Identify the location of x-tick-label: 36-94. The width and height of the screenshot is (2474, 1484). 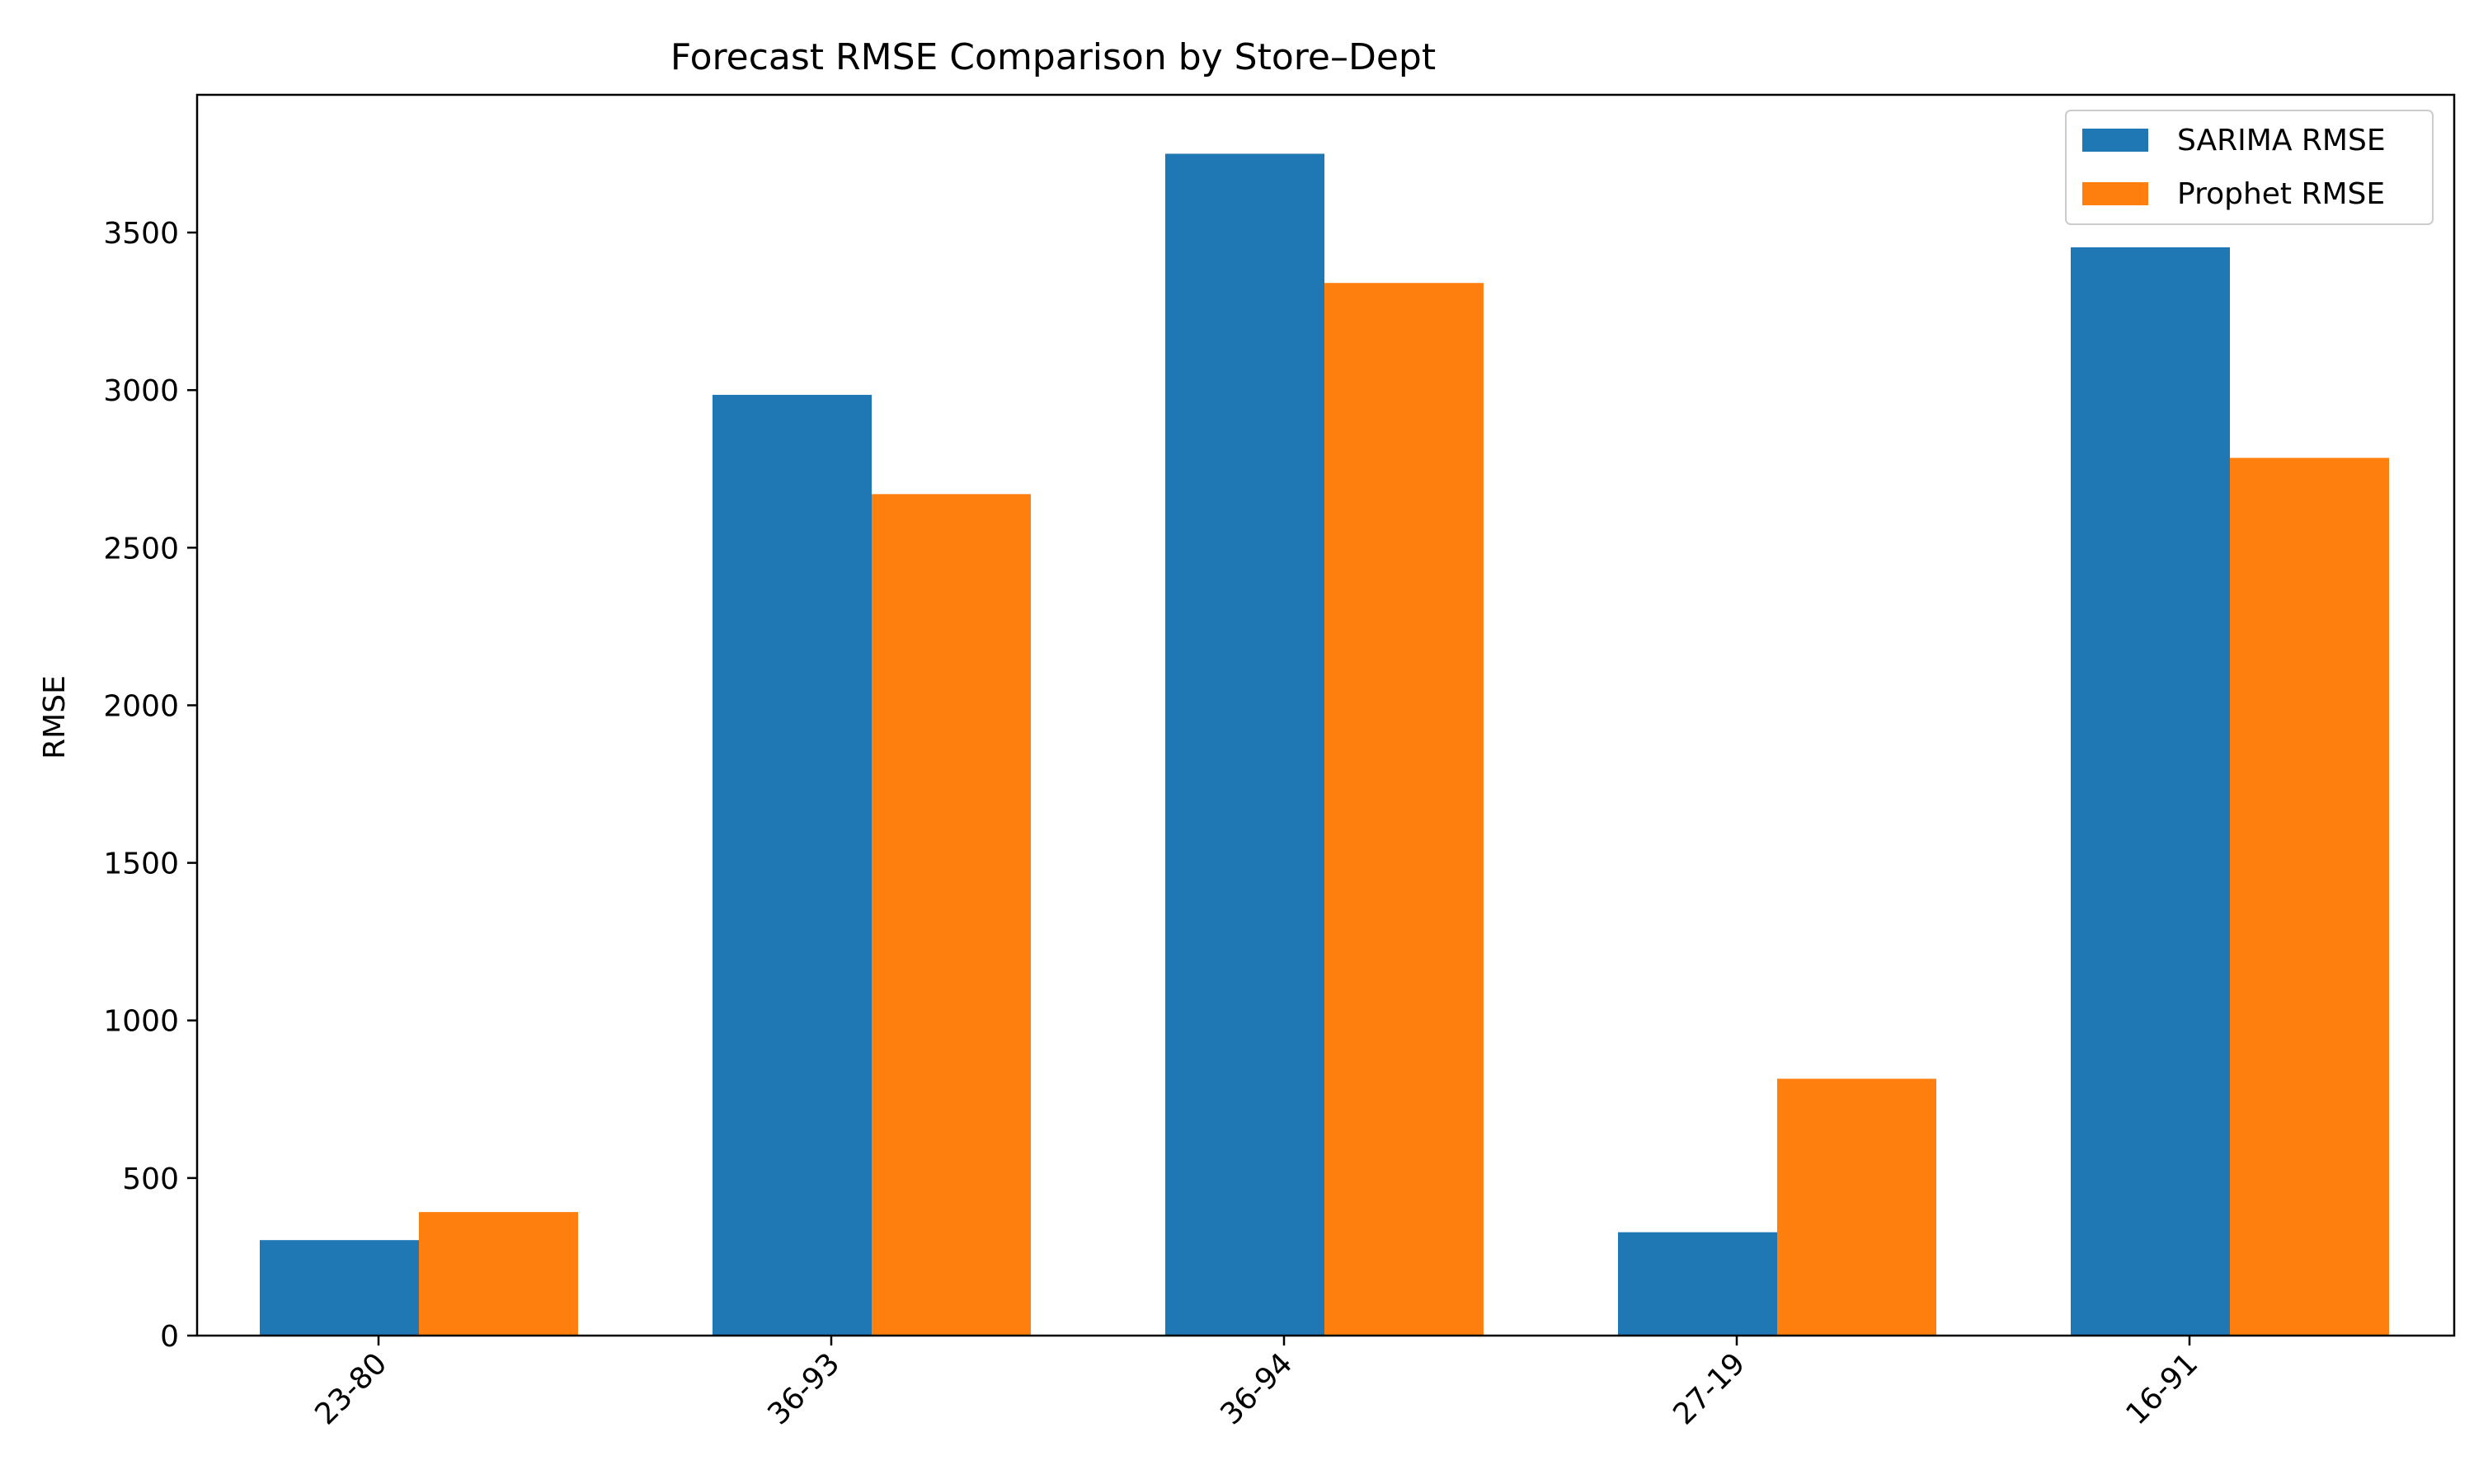
(1256, 1388).